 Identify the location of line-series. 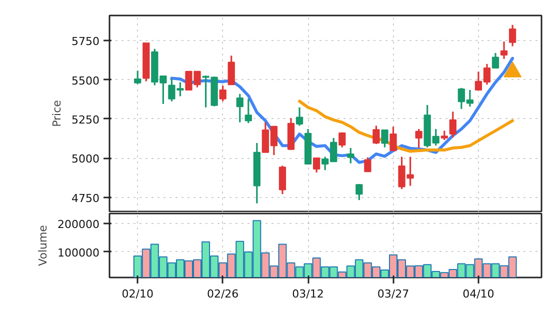
(406, 126).